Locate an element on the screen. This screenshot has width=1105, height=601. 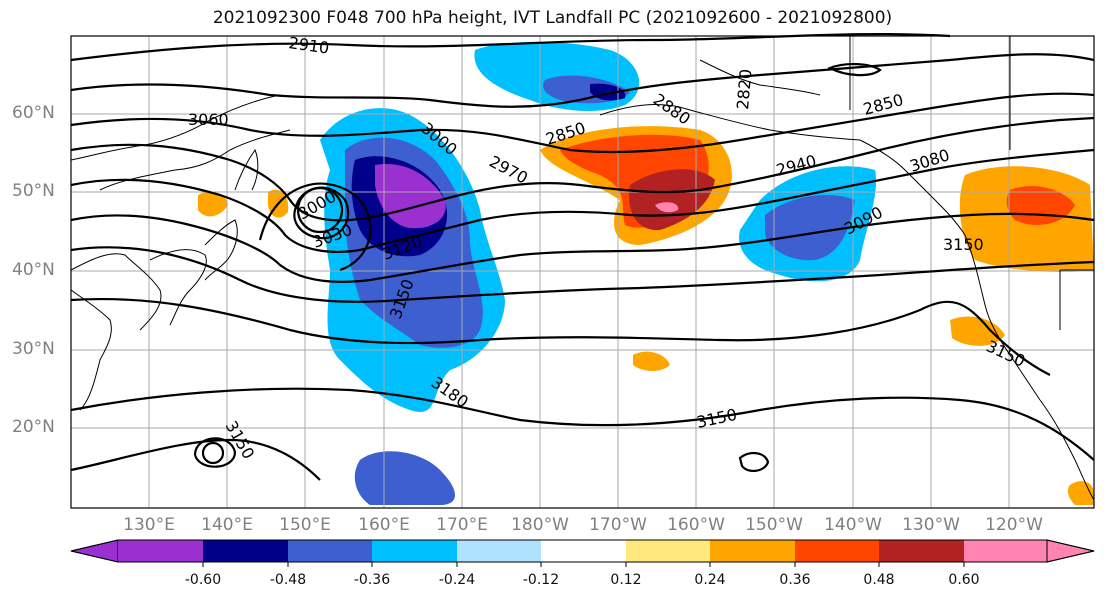
colorbar-tick-label: 0.24 is located at coordinates (710, 580).